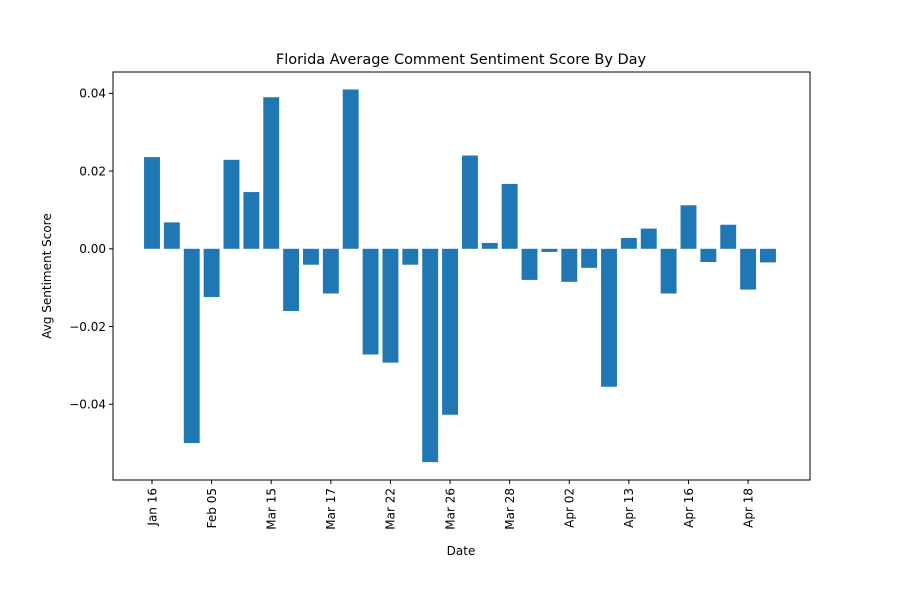 The width and height of the screenshot is (900, 605). What do you see at coordinates (450, 509) in the screenshot?
I see `x-tick-label-5: Mar 26` at bounding box center [450, 509].